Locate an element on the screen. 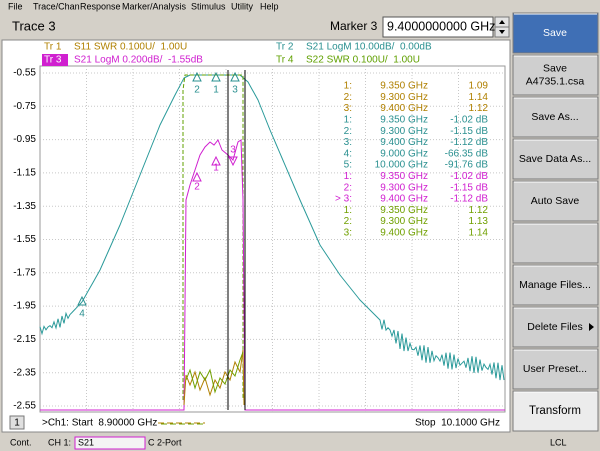 This screenshot has width=600, height=451. trace-s22 is located at coordinates (213, 237).